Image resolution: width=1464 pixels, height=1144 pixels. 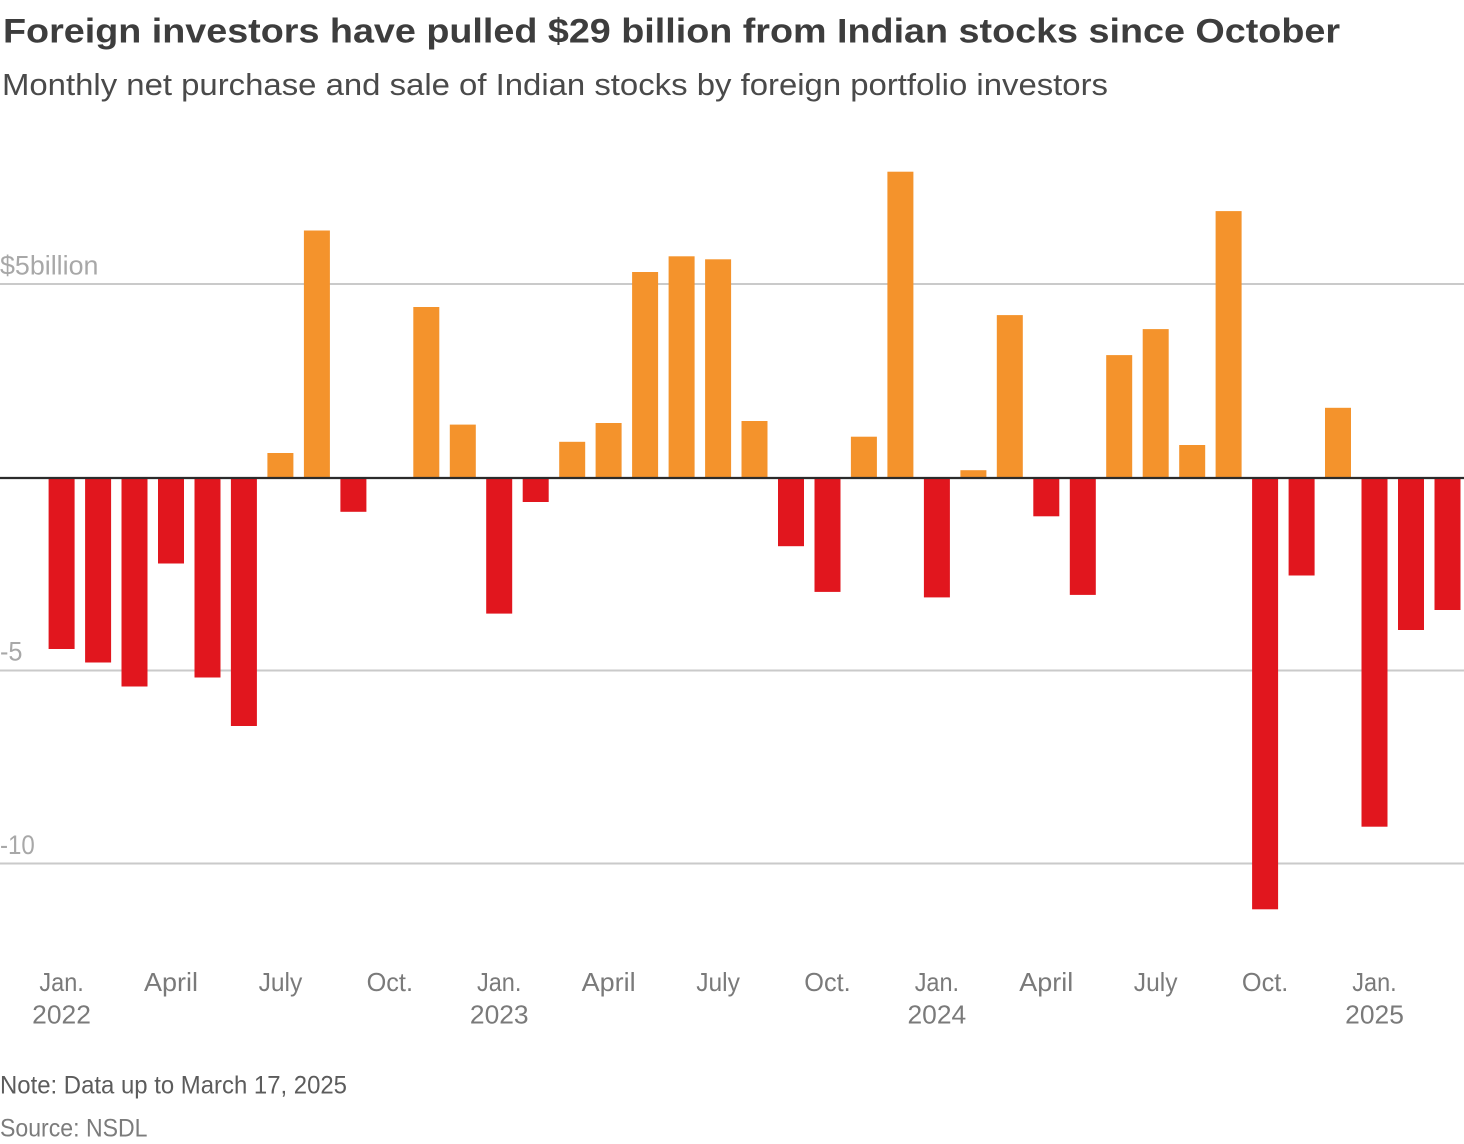 I want to click on svg-text:Note: Data up to March 17, 202: Note: Data up to March 17, 2025, so click(x=173, y=1085).